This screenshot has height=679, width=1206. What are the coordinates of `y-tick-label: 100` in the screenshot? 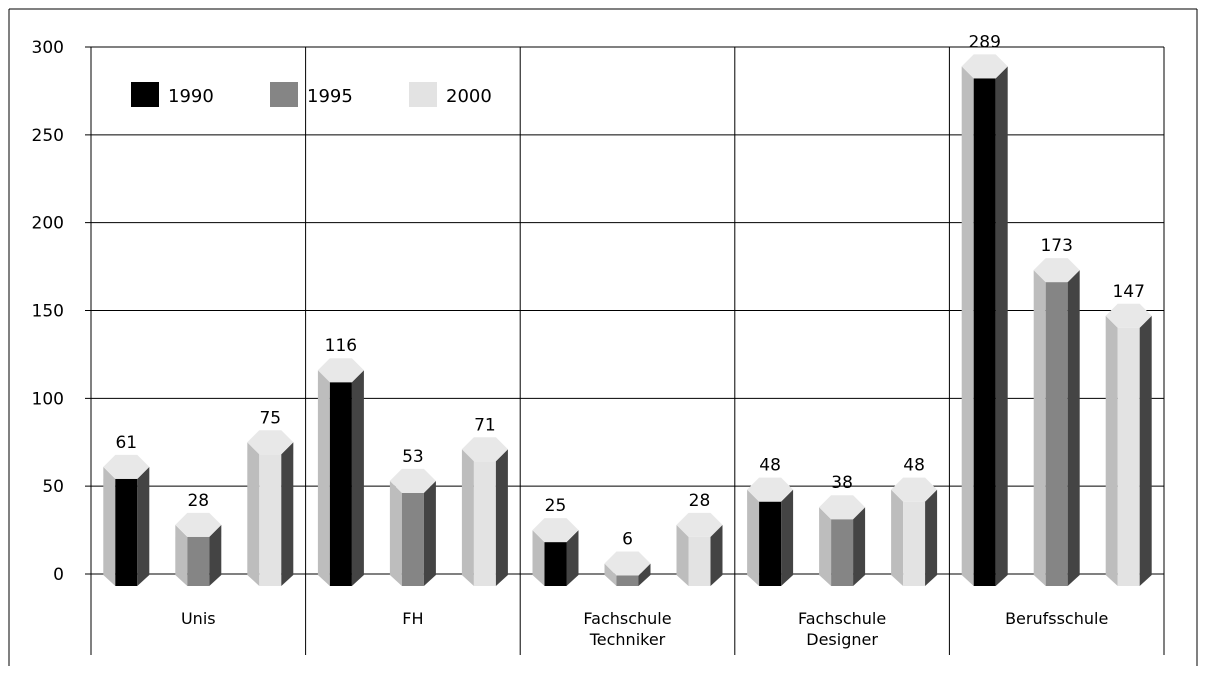 It's located at (48, 399).